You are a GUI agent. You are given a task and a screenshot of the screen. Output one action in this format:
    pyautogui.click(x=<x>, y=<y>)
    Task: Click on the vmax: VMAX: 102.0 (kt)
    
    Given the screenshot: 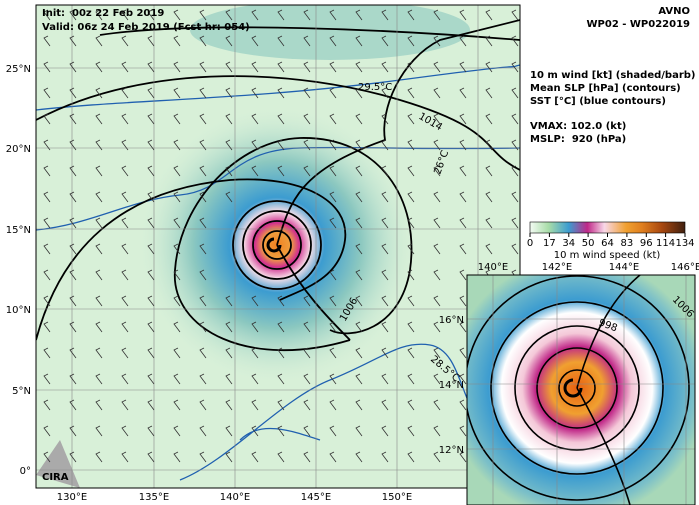 What is the action you would take?
    pyautogui.click(x=578, y=126)
    